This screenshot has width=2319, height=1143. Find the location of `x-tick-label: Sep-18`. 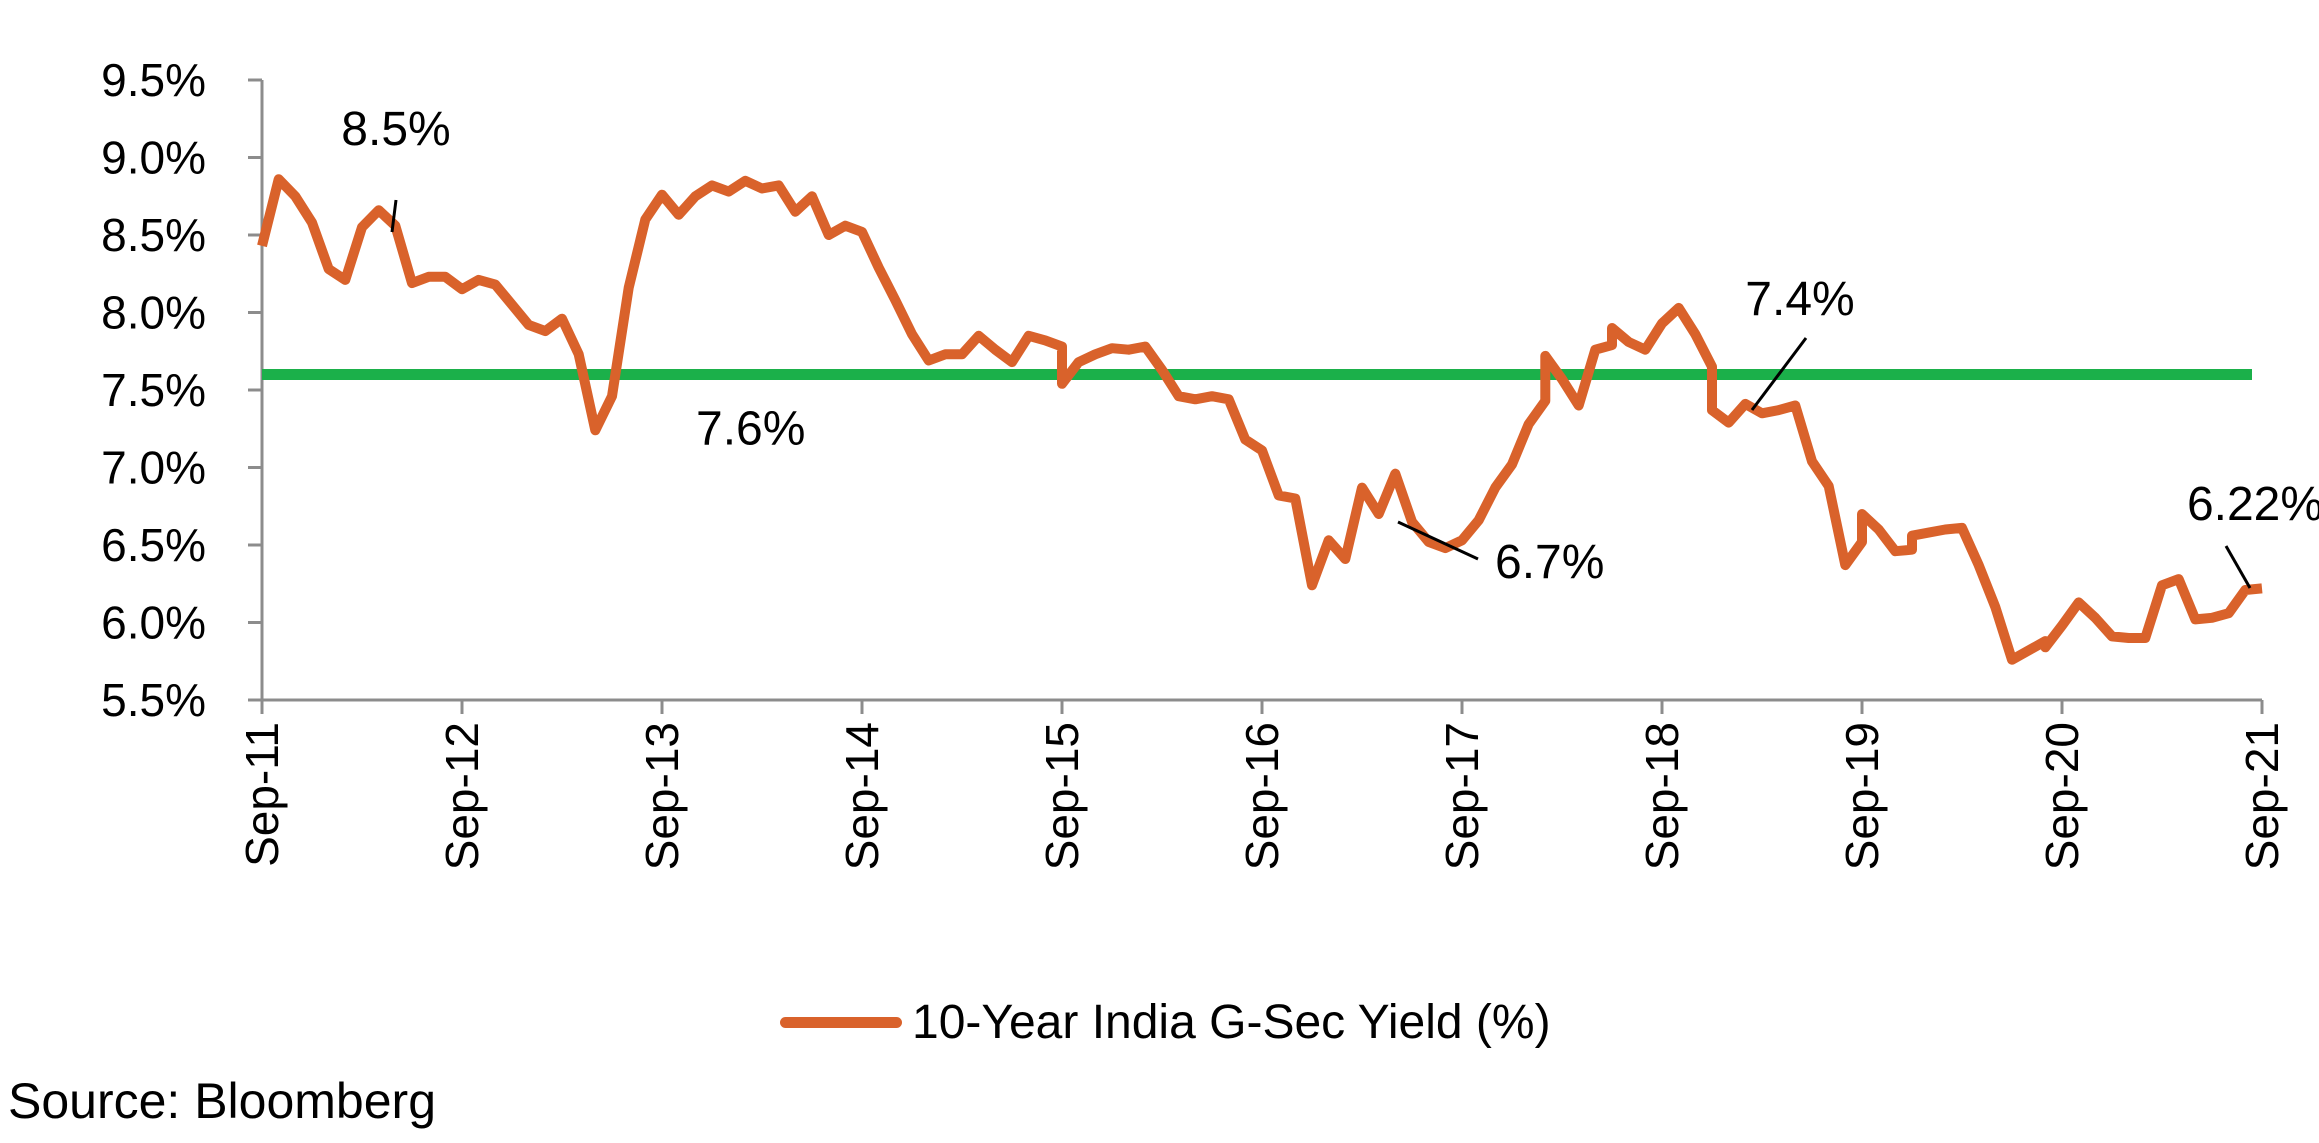

x-tick-label: Sep-18 is located at coordinates (1662, 796).